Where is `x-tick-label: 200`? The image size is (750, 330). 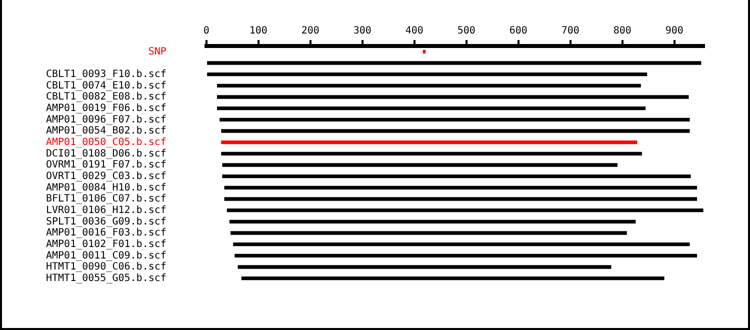
x-tick-label: 200 is located at coordinates (310, 31).